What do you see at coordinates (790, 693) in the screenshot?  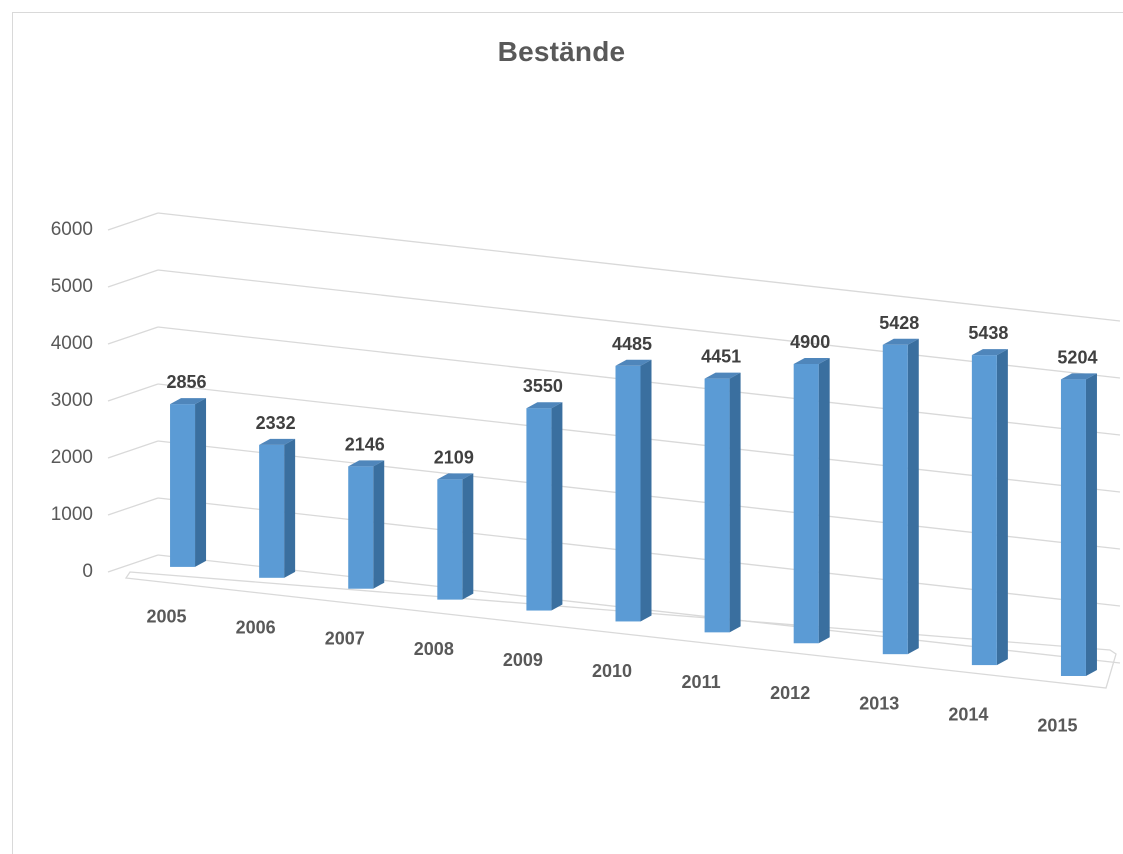 I see `x-tick-label-2012: 2012` at bounding box center [790, 693].